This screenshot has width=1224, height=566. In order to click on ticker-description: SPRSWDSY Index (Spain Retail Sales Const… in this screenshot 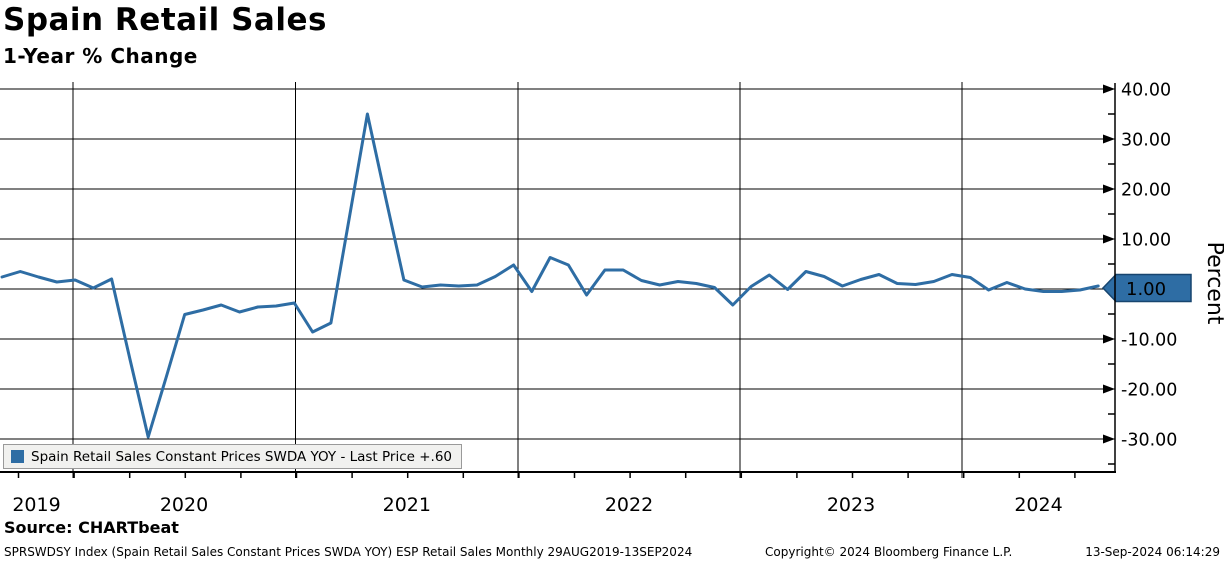, I will do `click(348, 552)`.